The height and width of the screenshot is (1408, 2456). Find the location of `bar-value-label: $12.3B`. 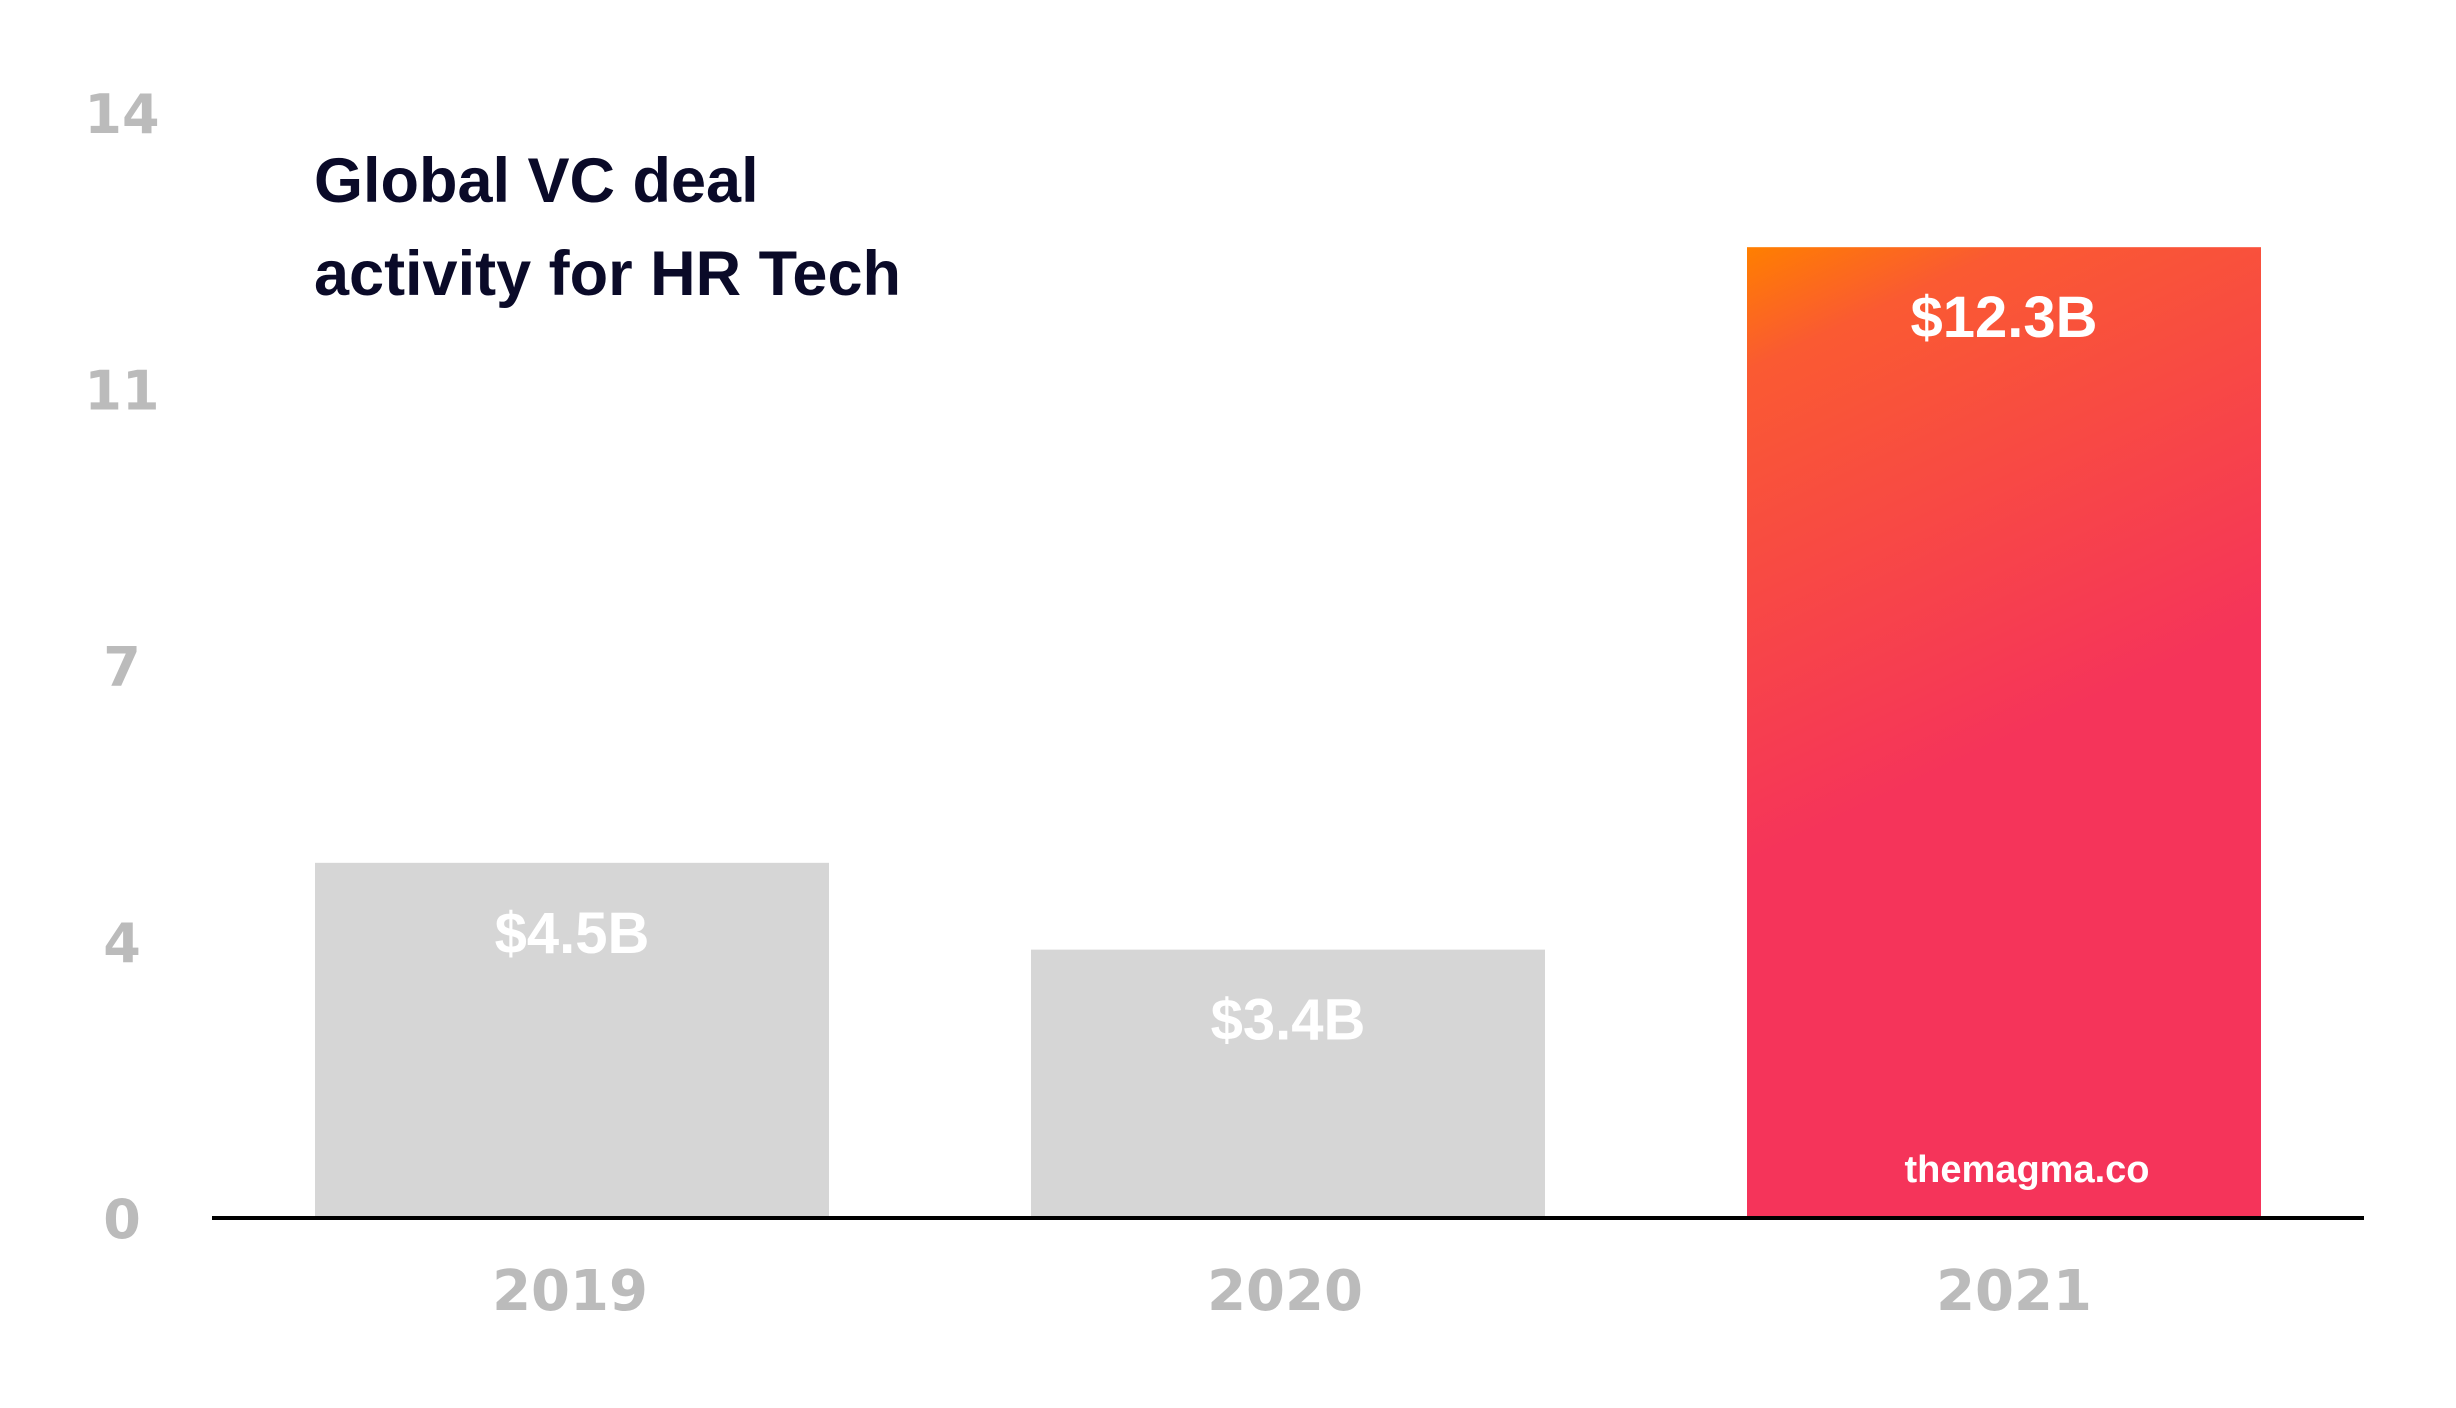

bar-value-label: $12.3B is located at coordinates (2003, 317).